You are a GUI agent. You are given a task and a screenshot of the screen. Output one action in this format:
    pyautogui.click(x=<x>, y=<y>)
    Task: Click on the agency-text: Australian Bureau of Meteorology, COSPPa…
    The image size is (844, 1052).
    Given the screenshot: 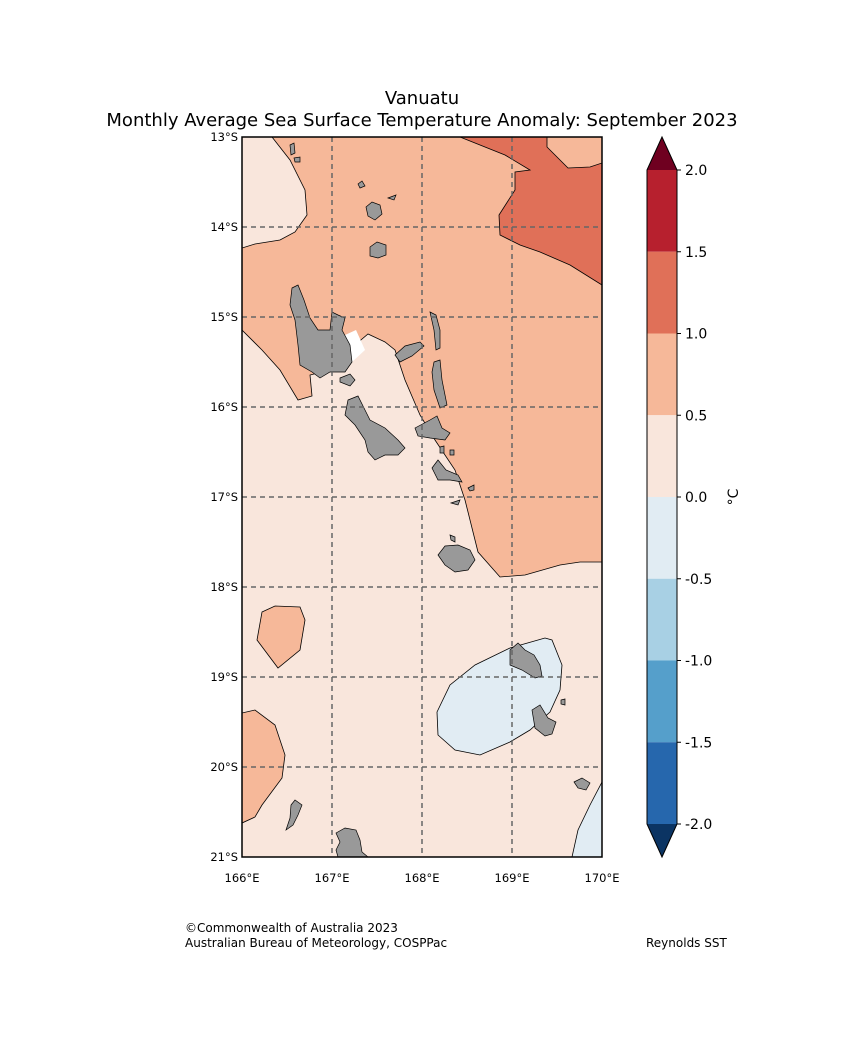 What is the action you would take?
    pyautogui.click(x=316, y=943)
    